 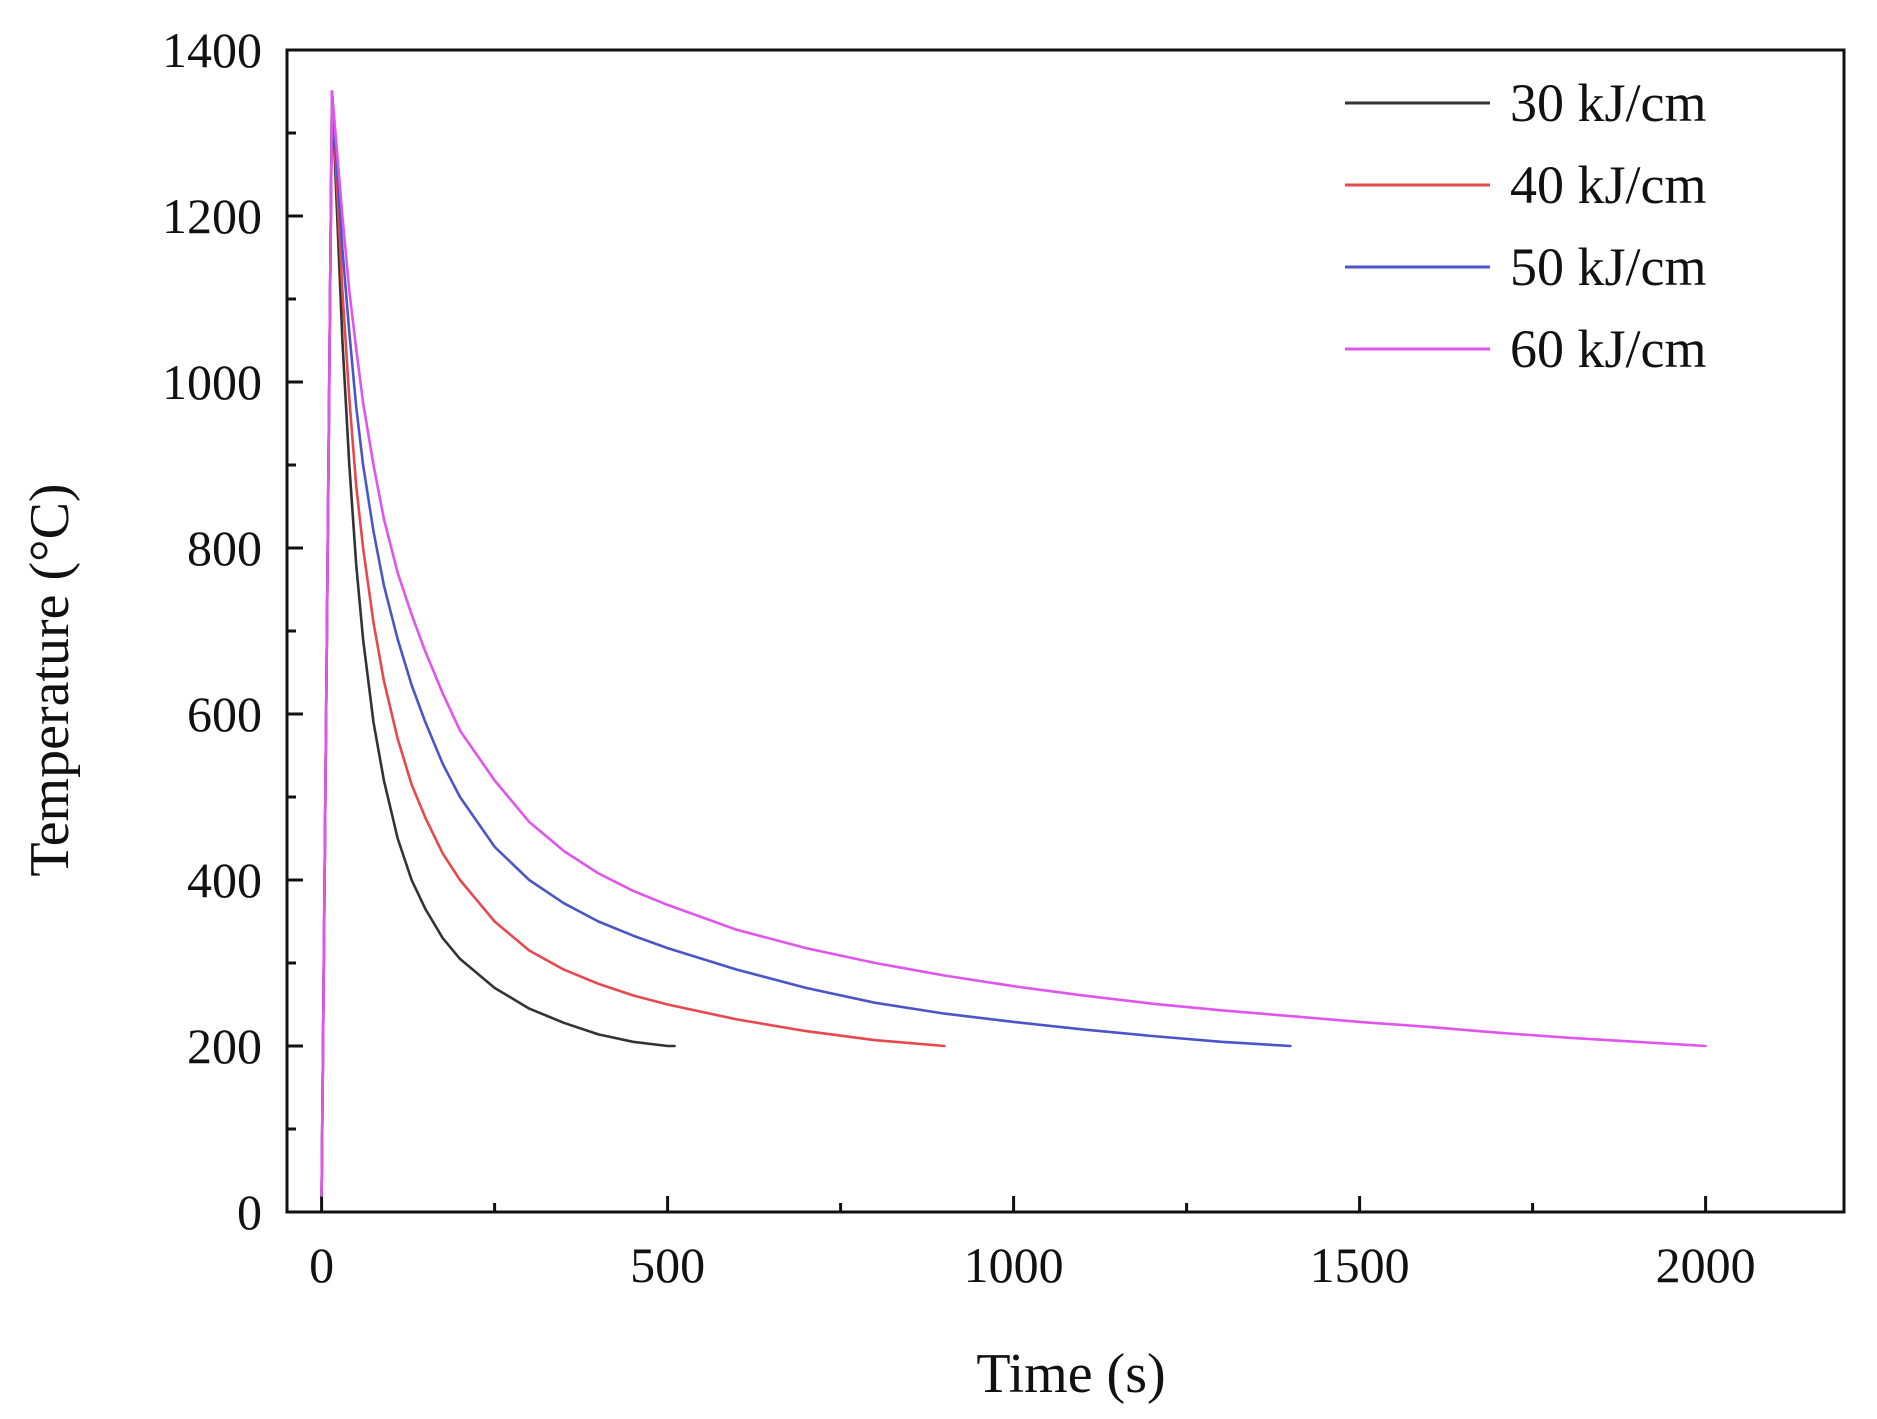 I want to click on y-tick-label: 0, so click(x=249, y=1212).